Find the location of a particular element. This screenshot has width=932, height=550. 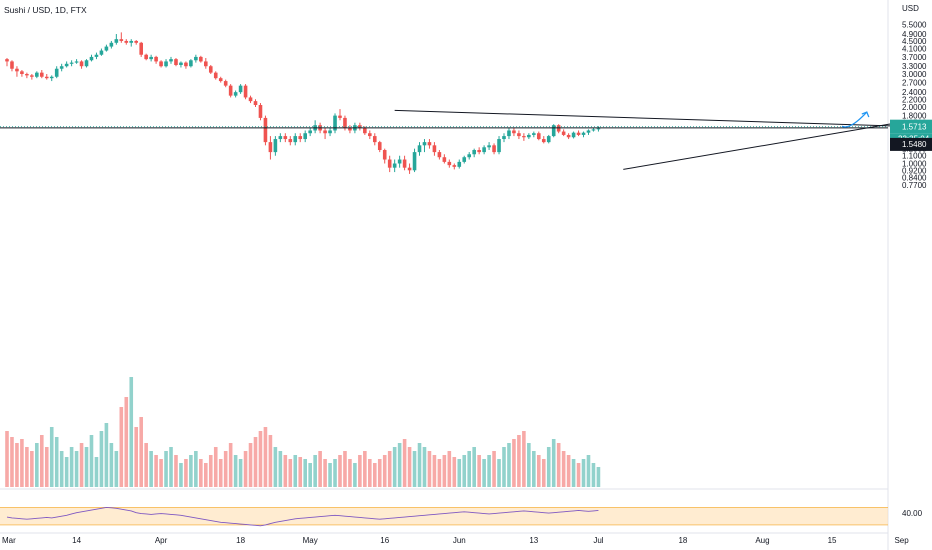

price-tick-label: 2.4000 is located at coordinates (914, 92).